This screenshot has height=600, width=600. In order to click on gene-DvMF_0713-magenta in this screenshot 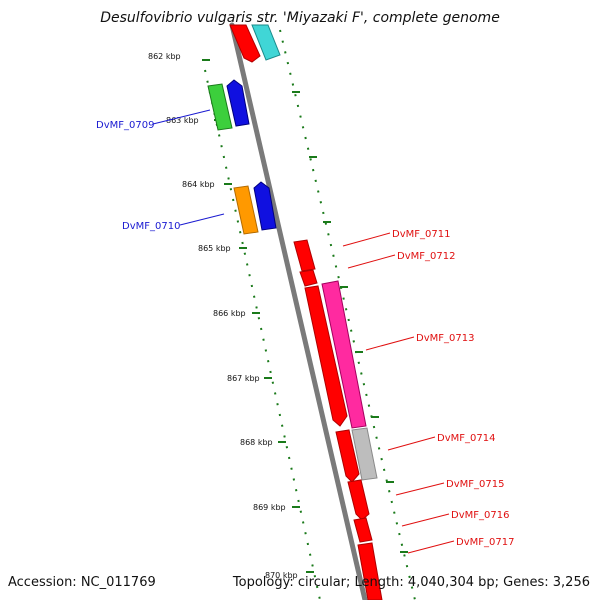, I will do `click(344, 354)`.